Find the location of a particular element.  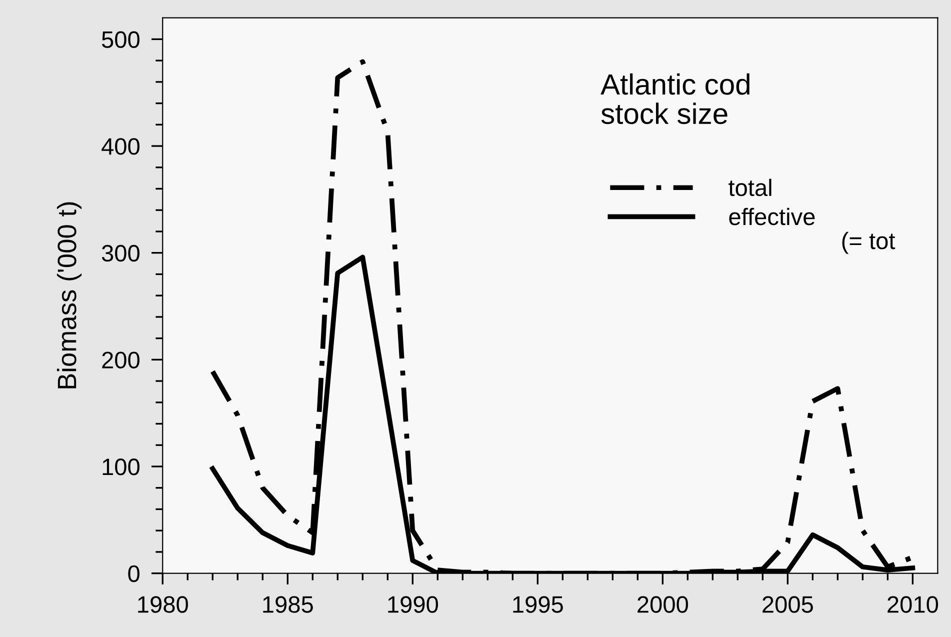

x-tick-label: 1995 is located at coordinates (538, 604).